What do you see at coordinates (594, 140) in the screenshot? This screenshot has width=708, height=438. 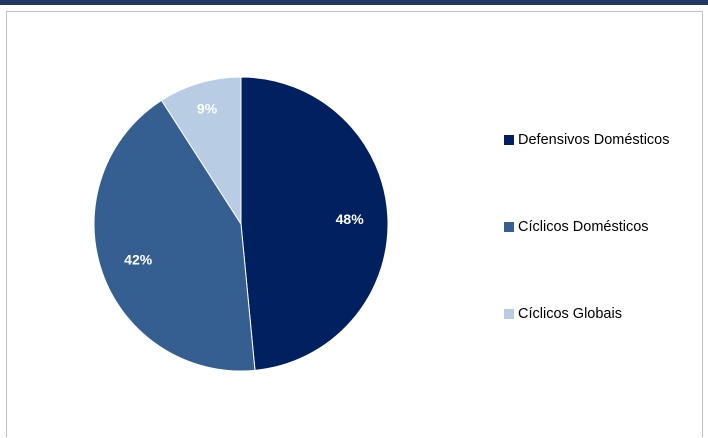 I see `legend-label: Defensivos Domésticos` at bounding box center [594, 140].